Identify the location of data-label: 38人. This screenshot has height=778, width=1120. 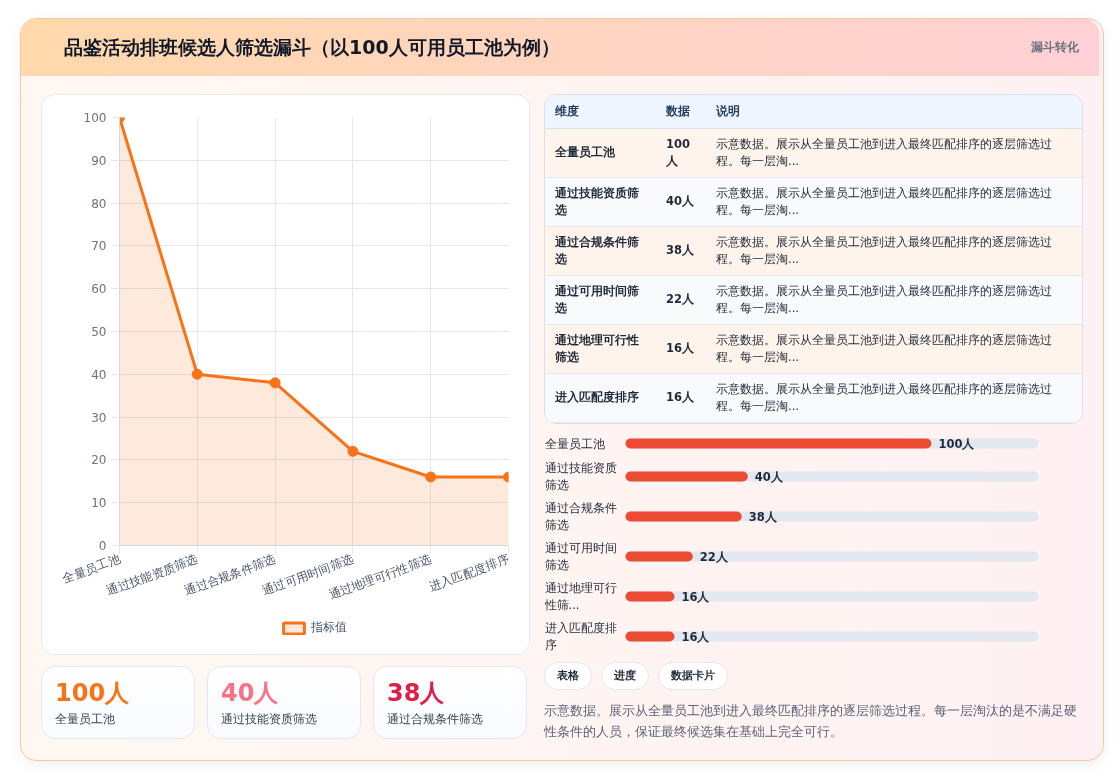
(763, 516).